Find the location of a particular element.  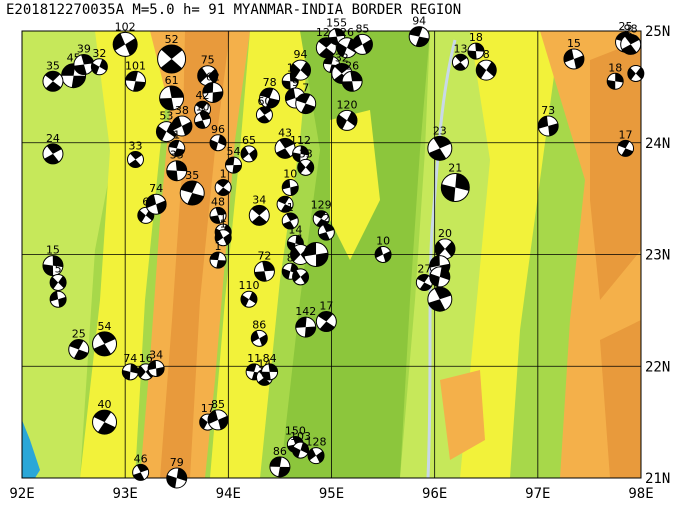

focal-mechanism-beachball: 39 is located at coordinates (84, 59).